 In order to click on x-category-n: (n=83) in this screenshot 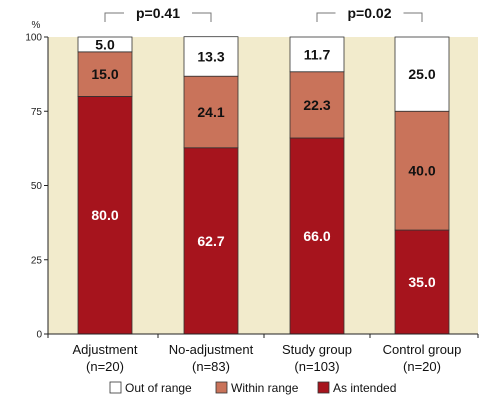, I will do `click(211, 366)`.